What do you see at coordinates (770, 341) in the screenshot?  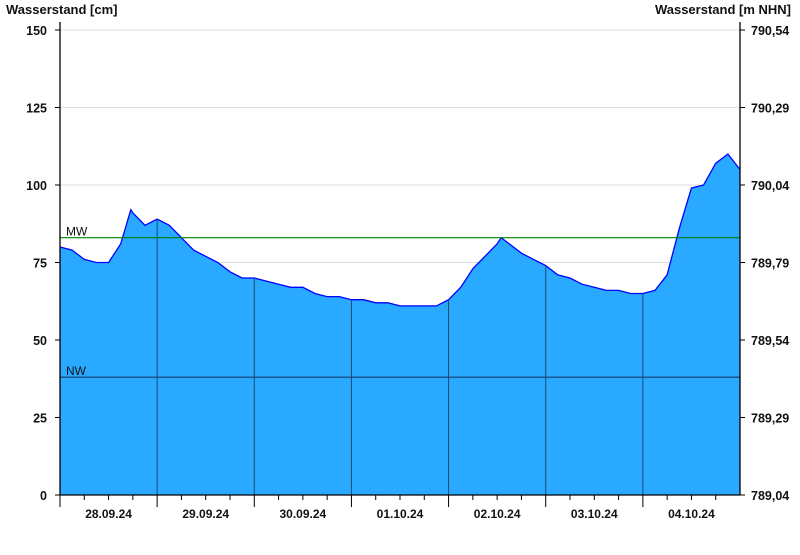 I see `right-tick-label: 789,54` at bounding box center [770, 341].